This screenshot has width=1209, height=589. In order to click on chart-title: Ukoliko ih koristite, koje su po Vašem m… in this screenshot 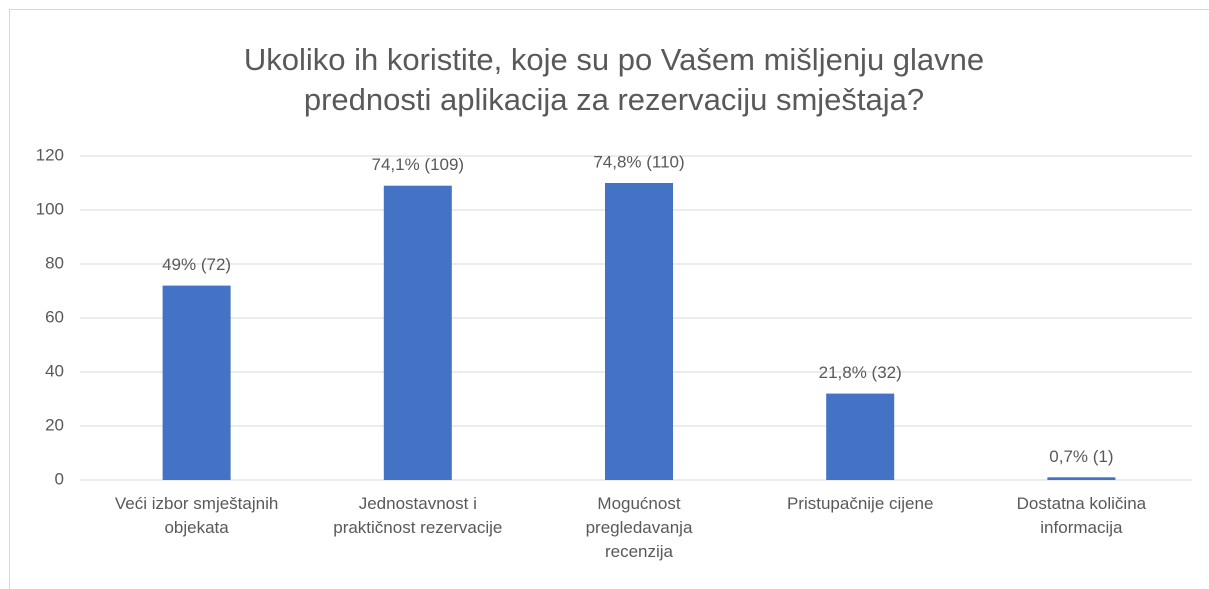, I will do `click(614, 79)`.